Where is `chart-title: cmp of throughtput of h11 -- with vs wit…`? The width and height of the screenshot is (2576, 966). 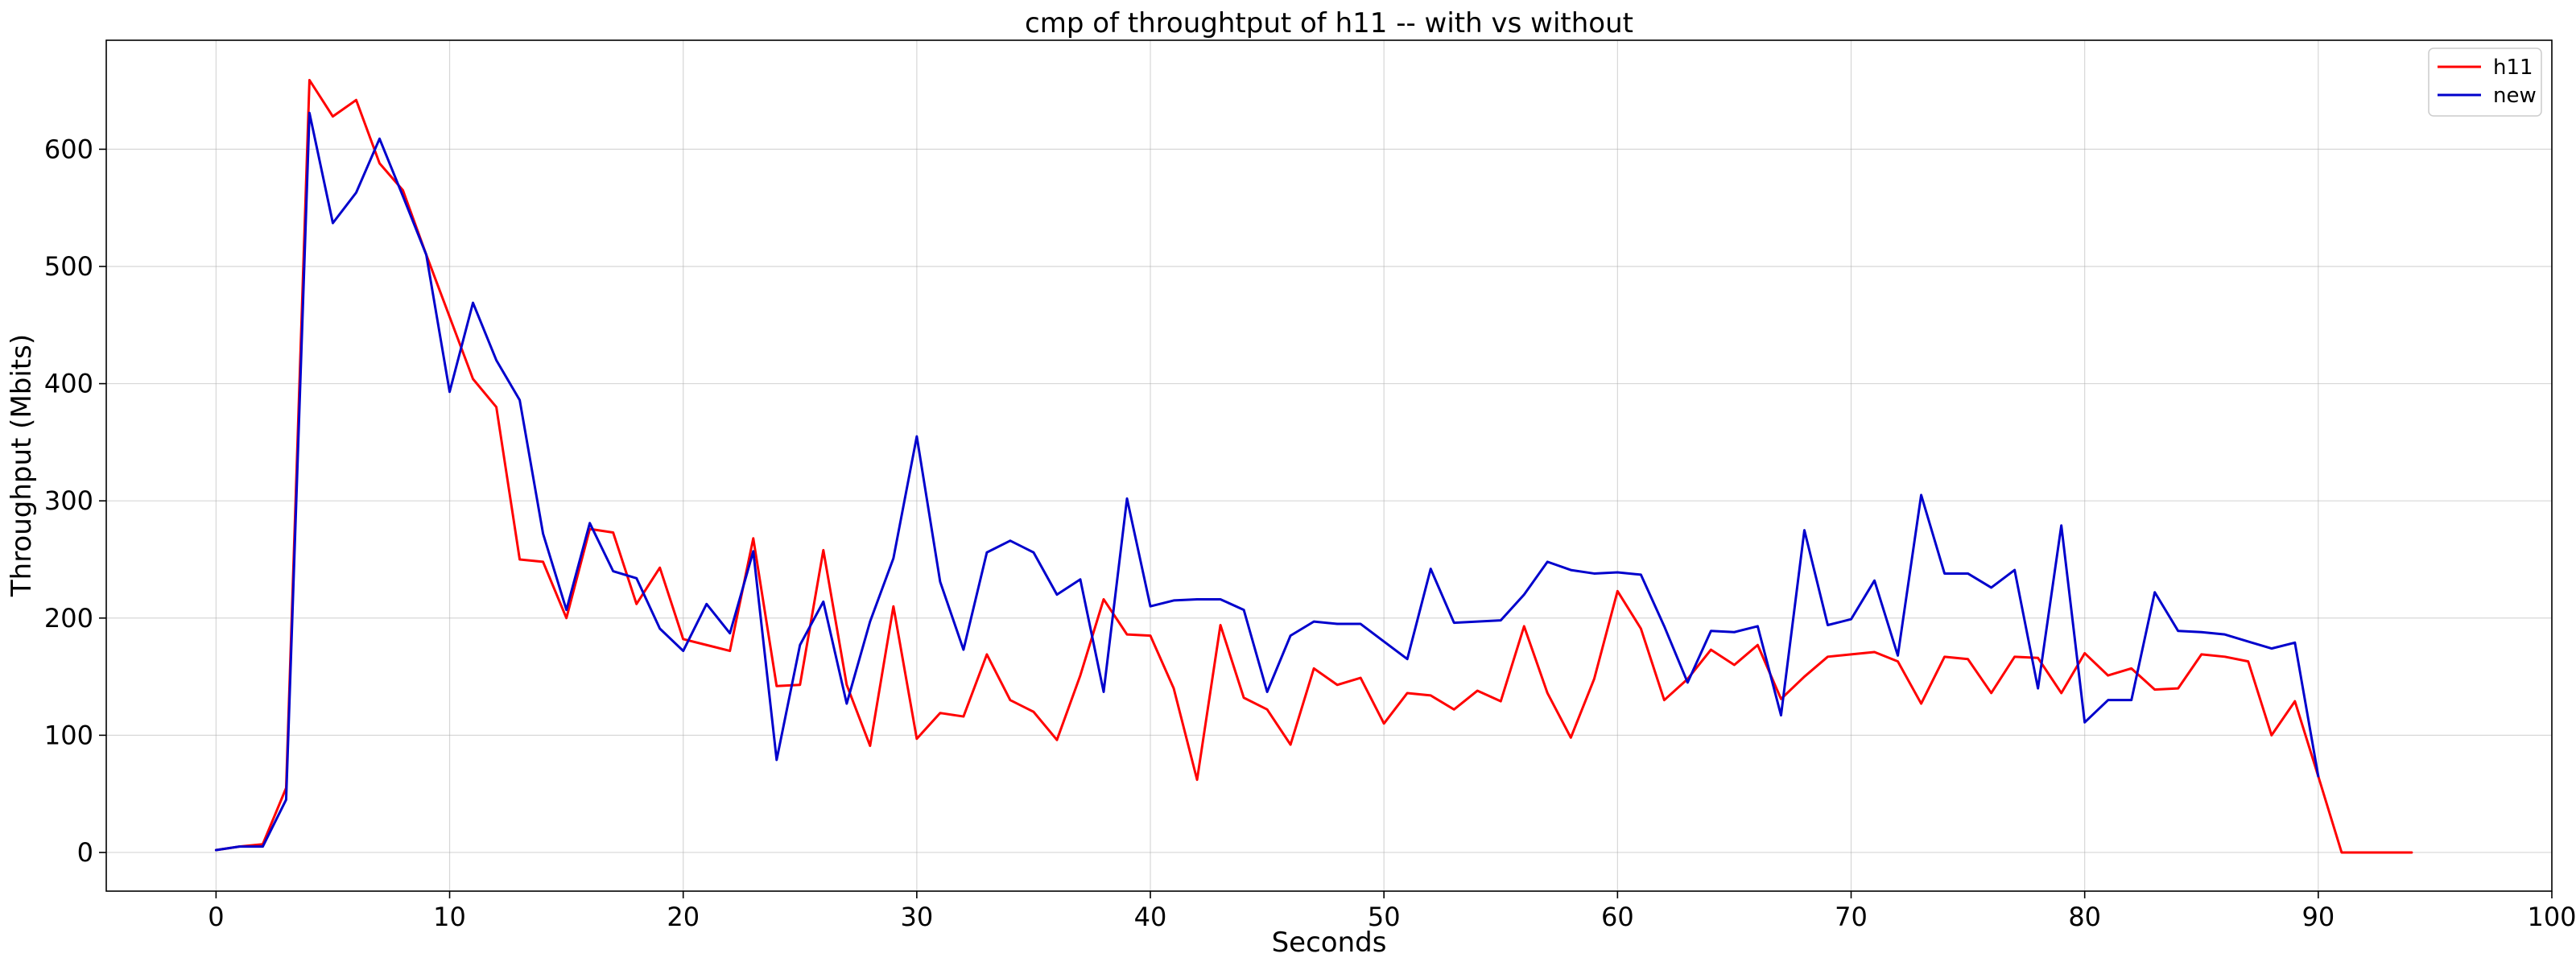 chart-title: cmp of throughtput of h11 -- with vs wit… is located at coordinates (1329, 23).